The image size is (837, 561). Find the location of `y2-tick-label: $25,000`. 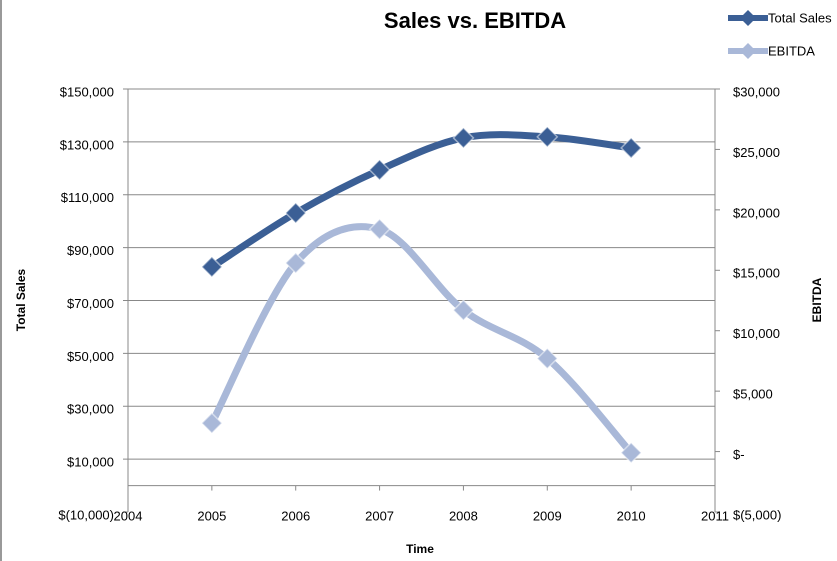

y2-tick-label: $25,000 is located at coordinates (756, 152).